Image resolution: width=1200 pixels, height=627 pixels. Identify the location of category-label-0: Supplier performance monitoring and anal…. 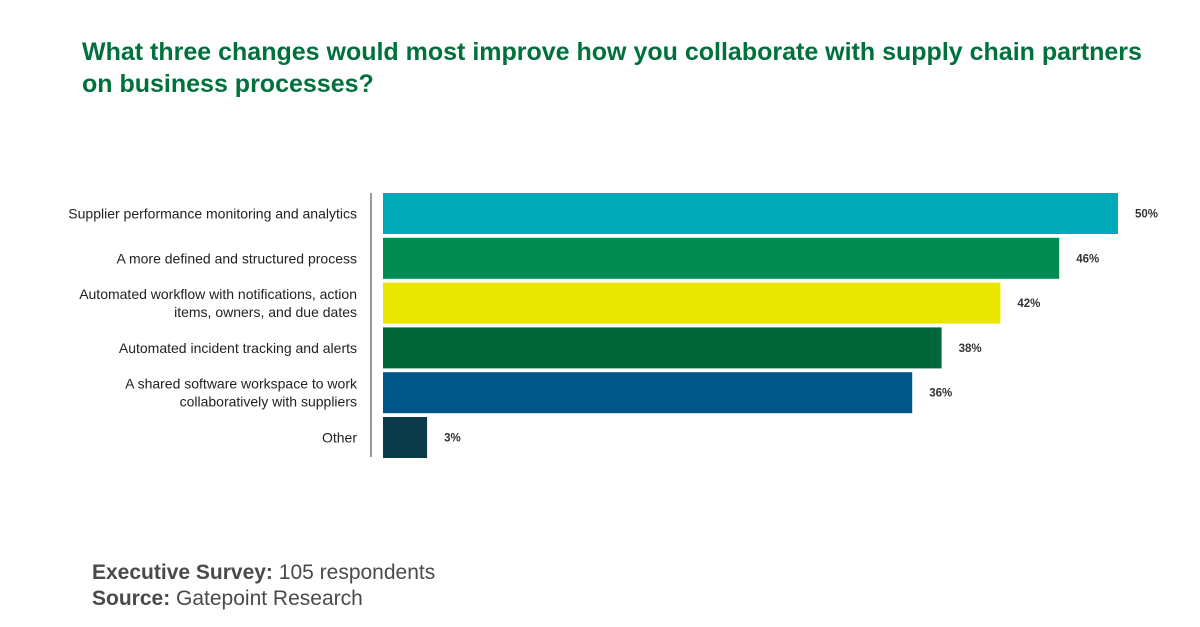
(212, 214).